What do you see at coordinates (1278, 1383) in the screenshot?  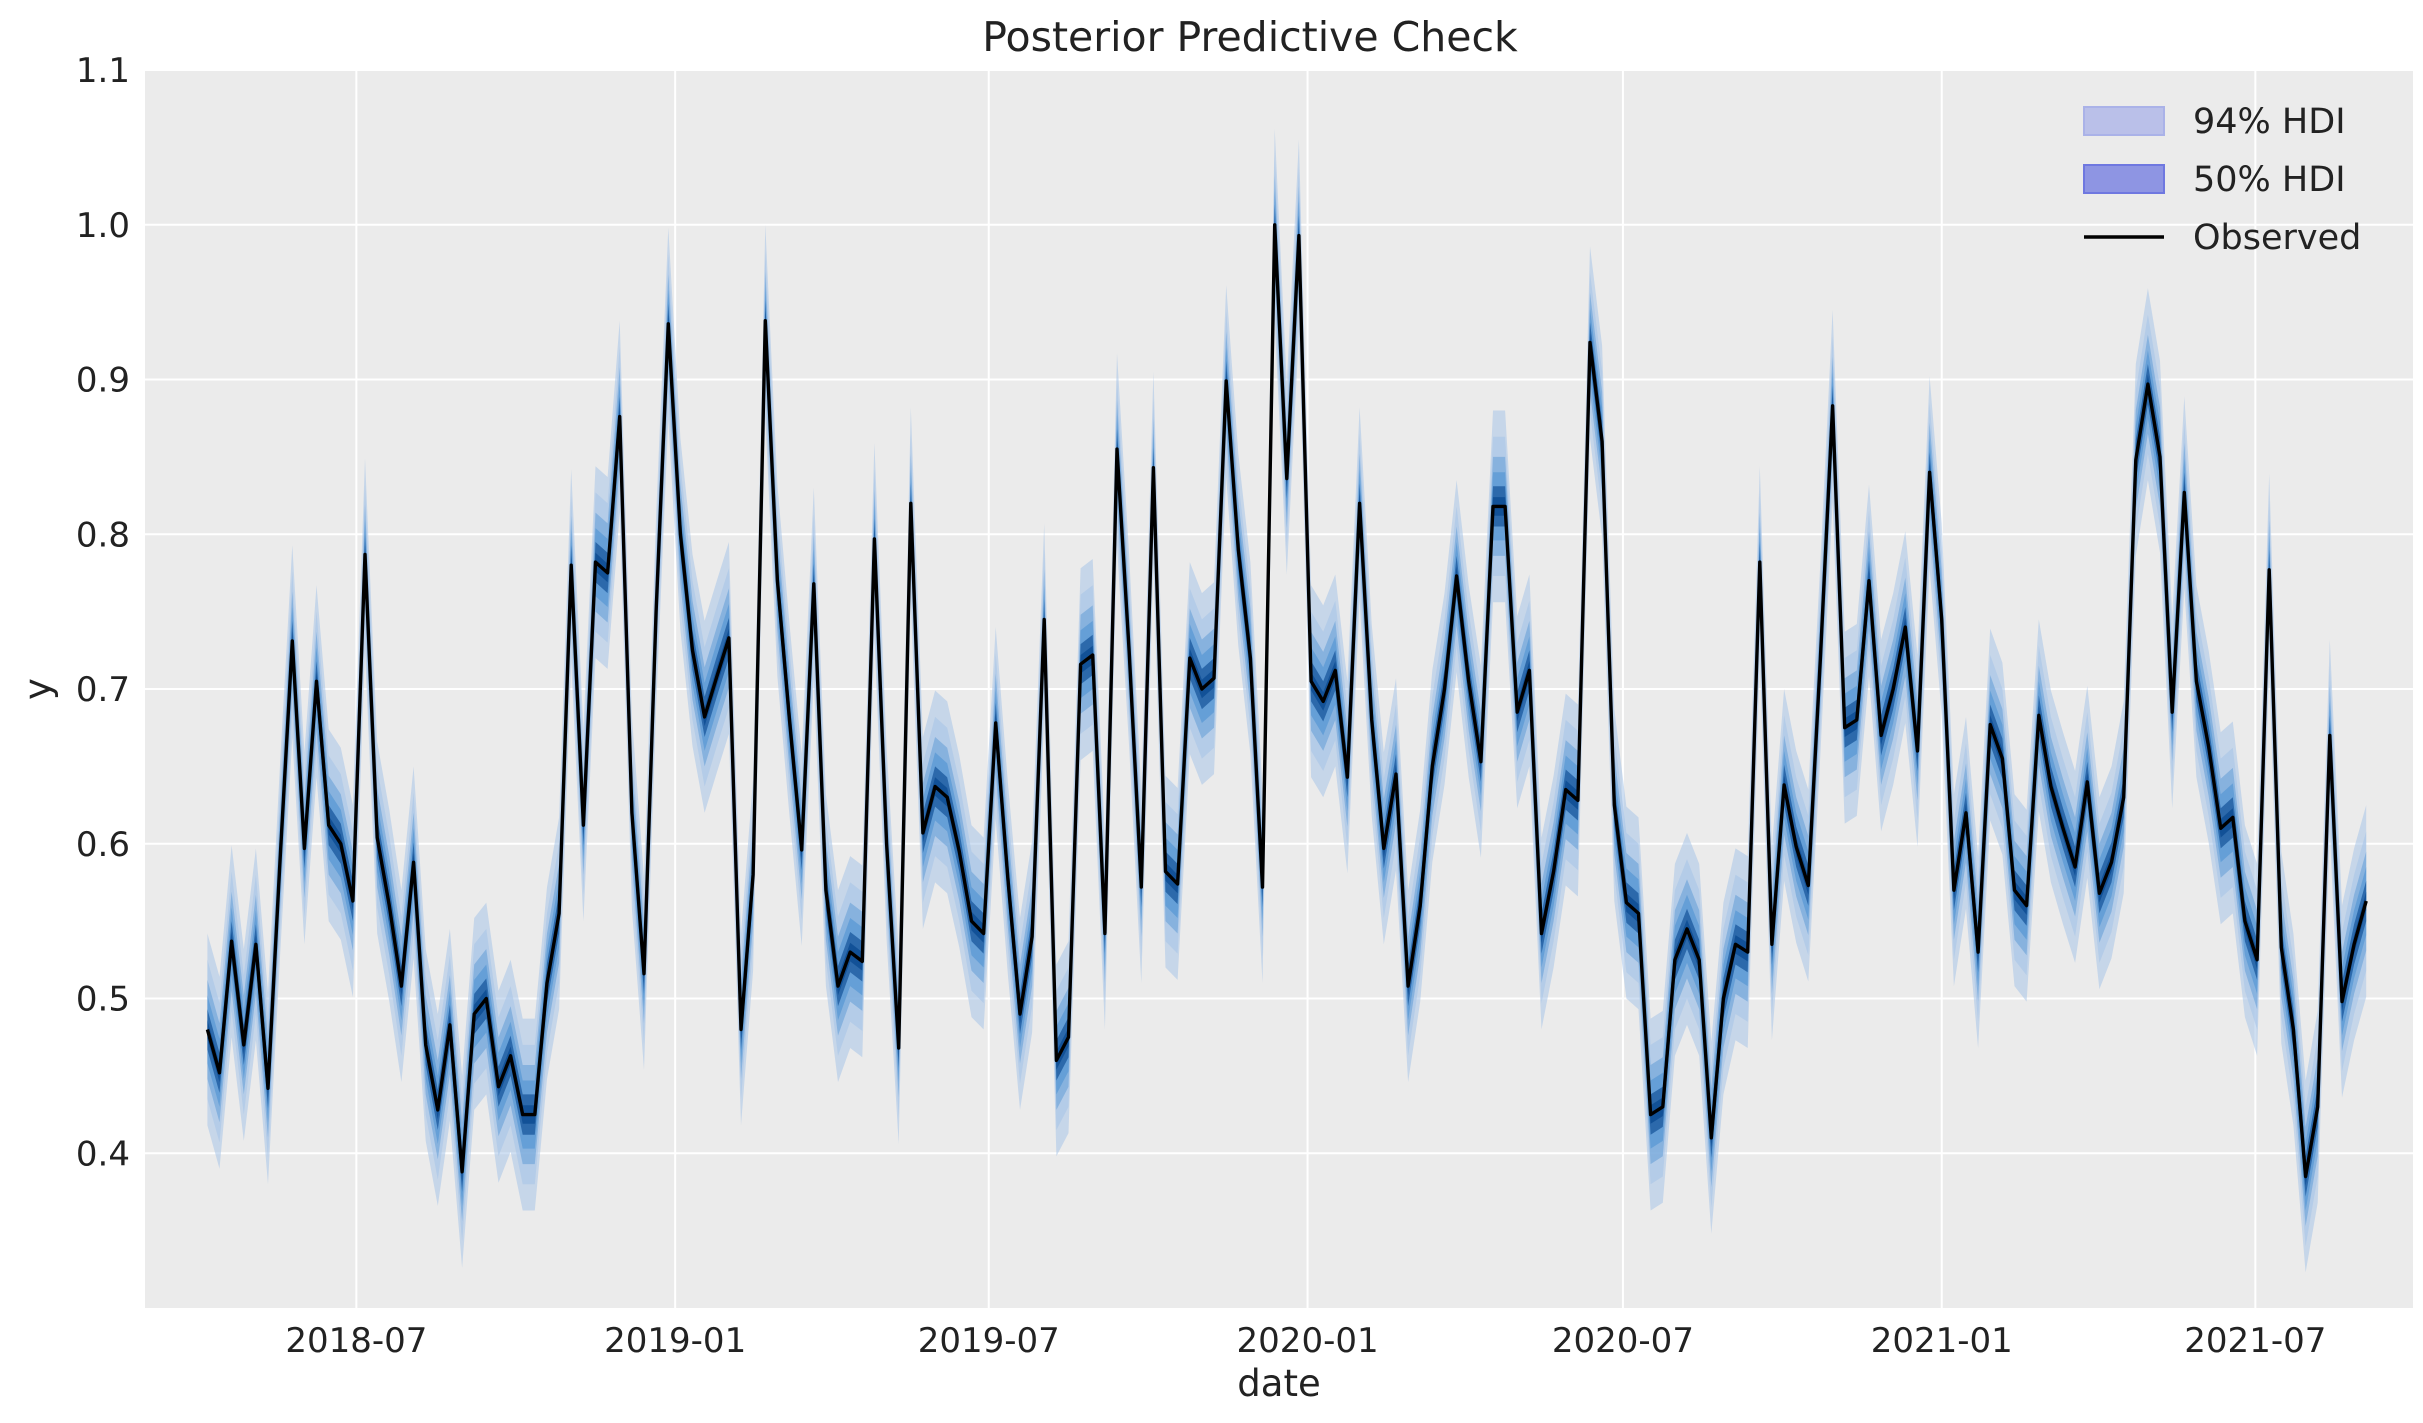 I see `x-axis-label: date` at bounding box center [1278, 1383].